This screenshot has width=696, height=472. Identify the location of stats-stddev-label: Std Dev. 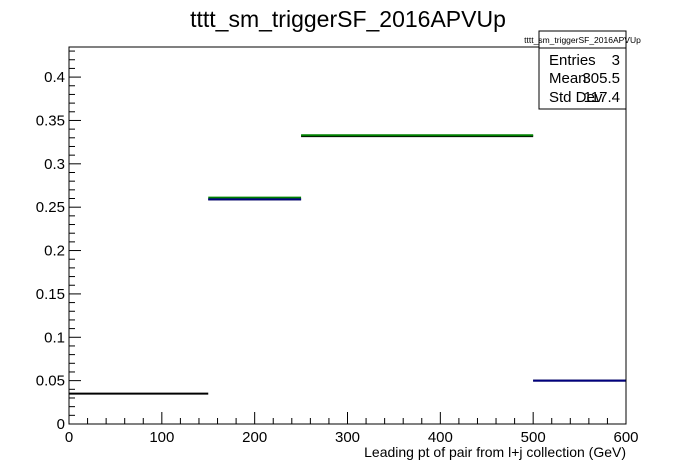
(576, 97).